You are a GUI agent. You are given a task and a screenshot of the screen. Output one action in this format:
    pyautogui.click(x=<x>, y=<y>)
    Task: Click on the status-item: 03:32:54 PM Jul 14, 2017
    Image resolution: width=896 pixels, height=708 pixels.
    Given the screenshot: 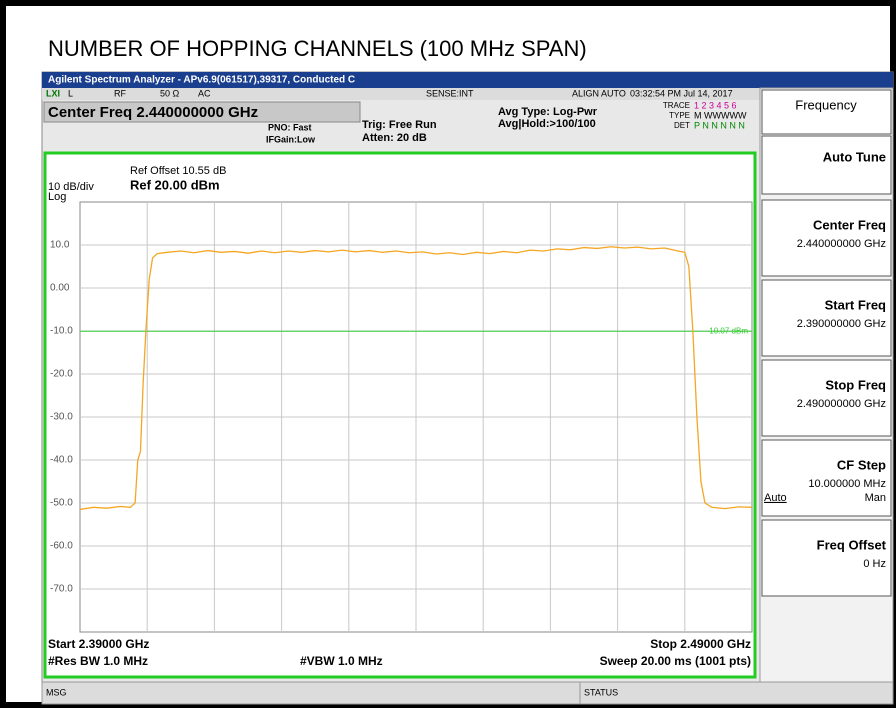 What is the action you would take?
    pyautogui.click(x=681, y=93)
    